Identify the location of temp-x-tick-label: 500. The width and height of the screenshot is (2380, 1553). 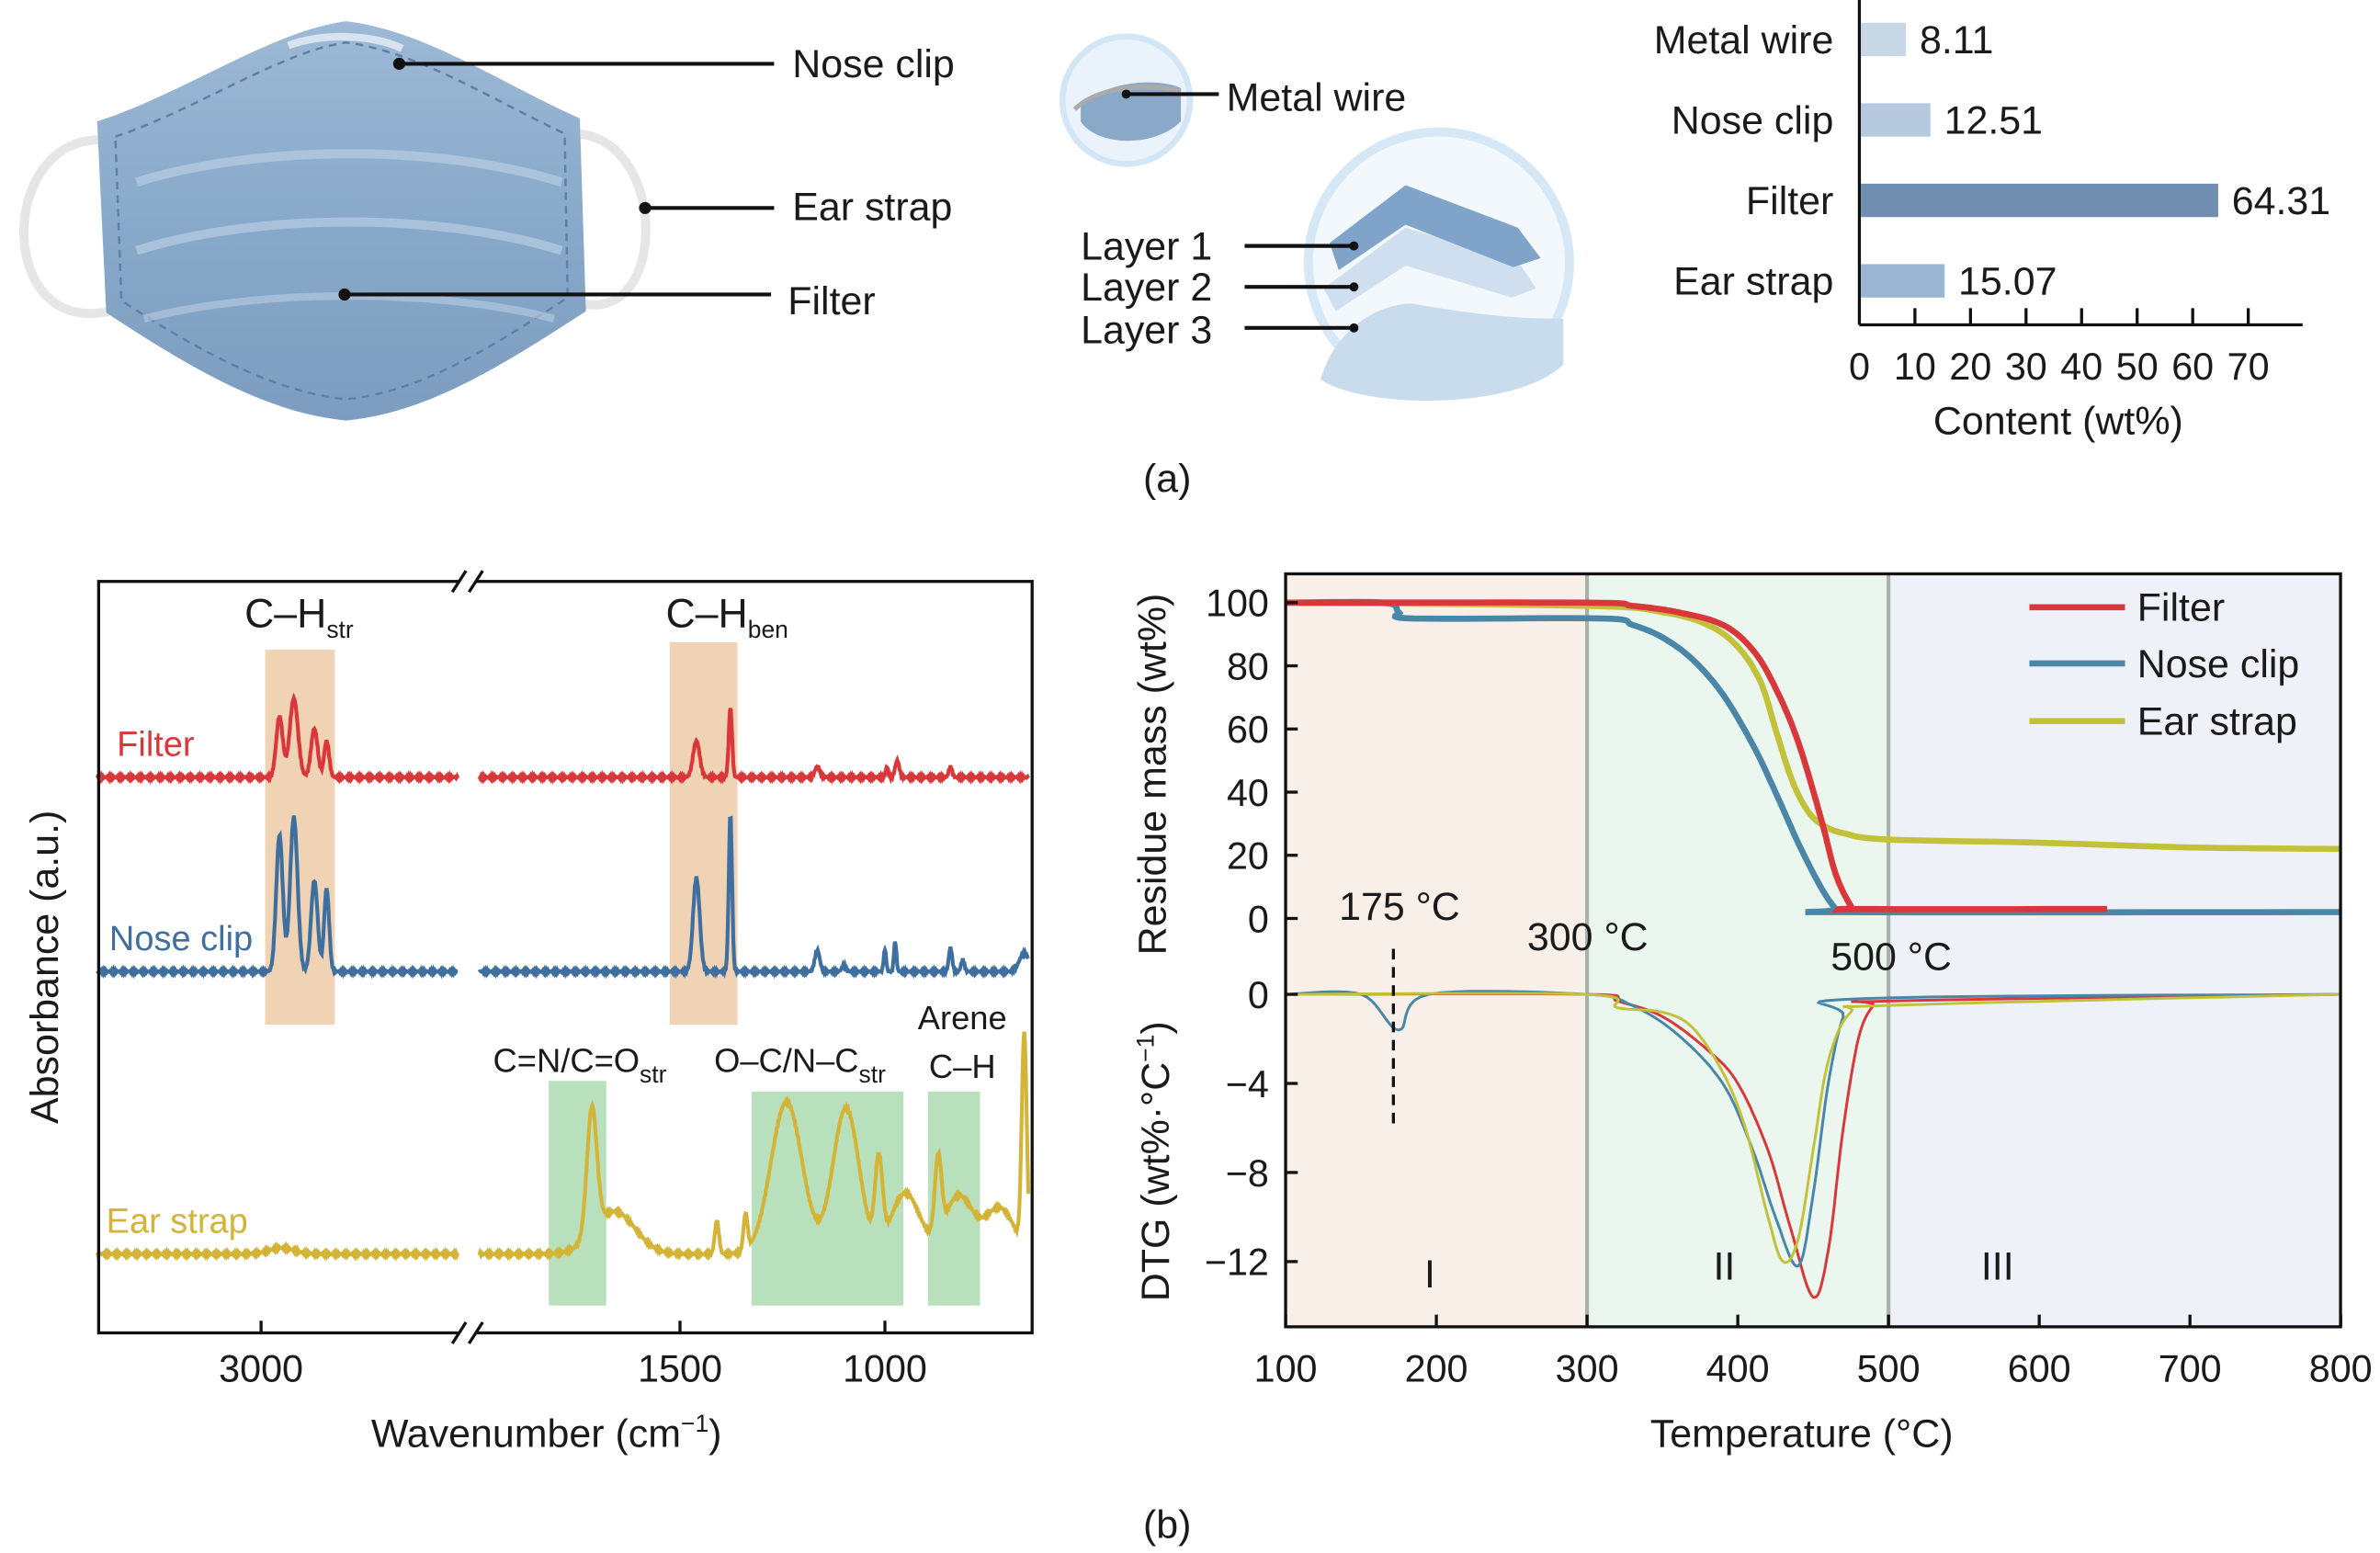
(1889, 1368).